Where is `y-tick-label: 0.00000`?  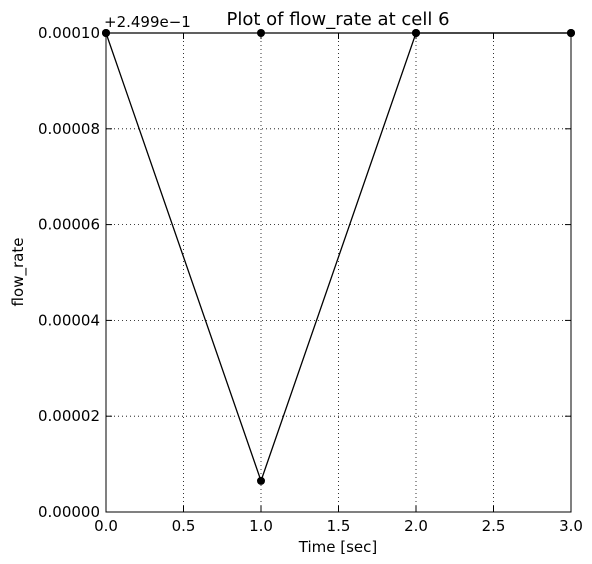
y-tick-label: 0.00000 is located at coordinates (69, 512).